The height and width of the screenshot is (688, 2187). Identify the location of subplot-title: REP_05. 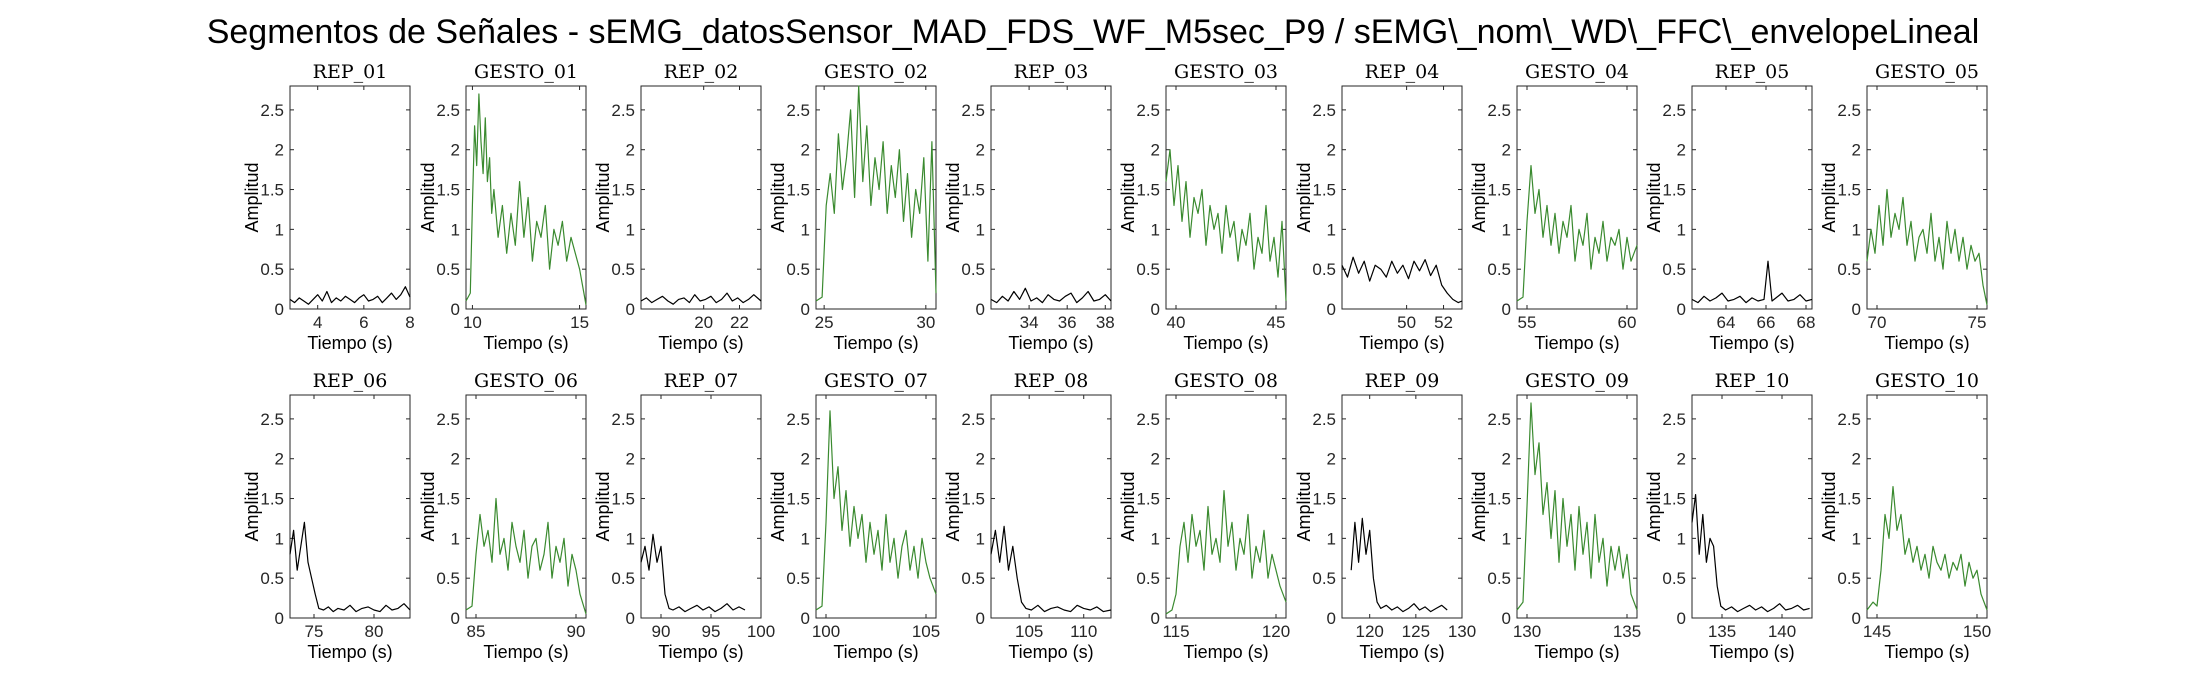
(1752, 72).